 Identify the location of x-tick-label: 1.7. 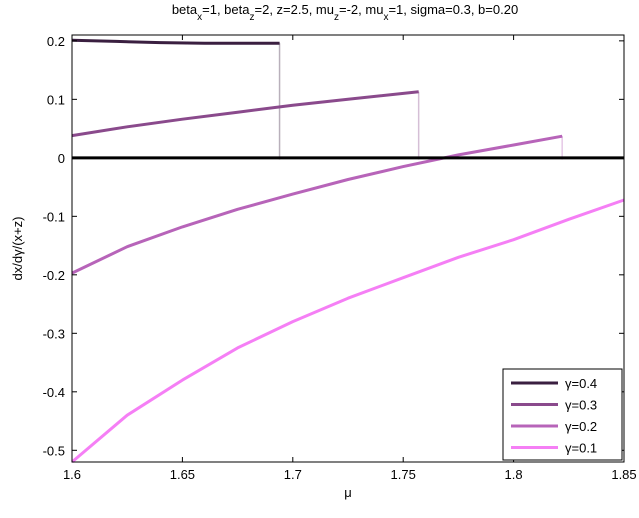
(293, 474).